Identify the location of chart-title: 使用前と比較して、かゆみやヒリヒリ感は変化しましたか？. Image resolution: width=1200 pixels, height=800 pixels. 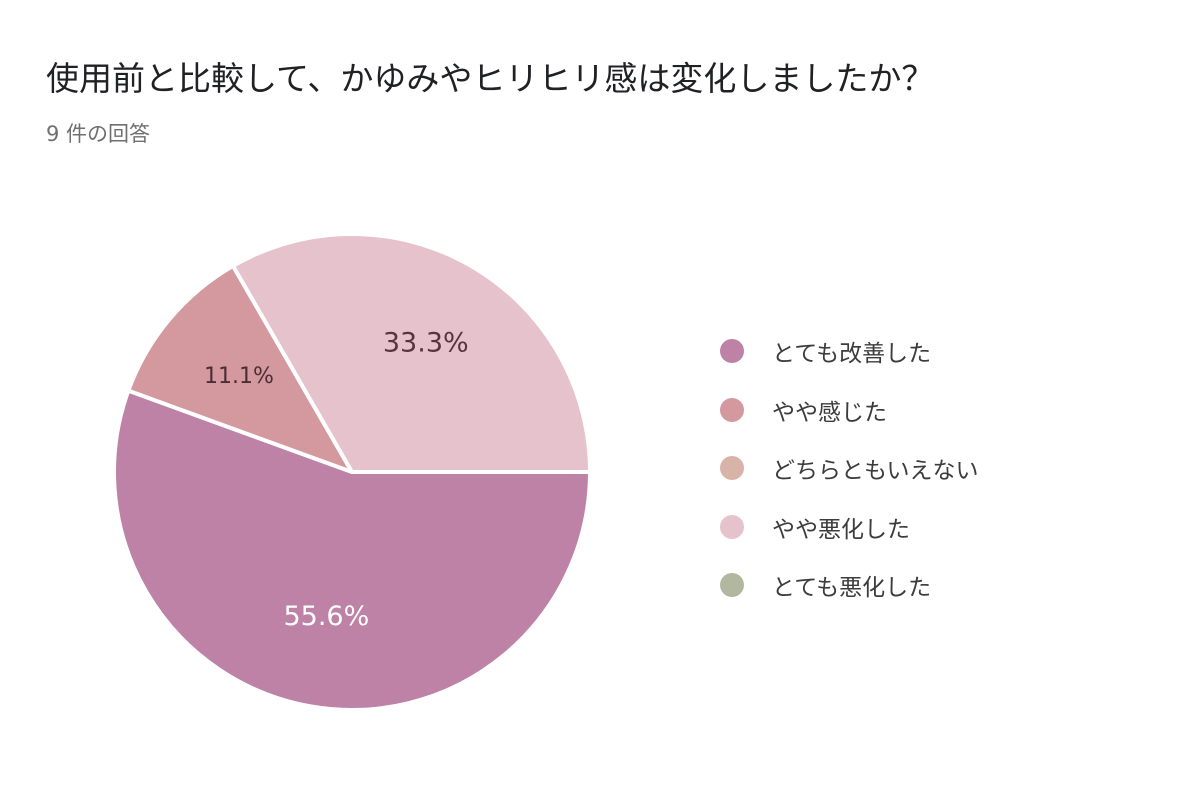
(490, 78).